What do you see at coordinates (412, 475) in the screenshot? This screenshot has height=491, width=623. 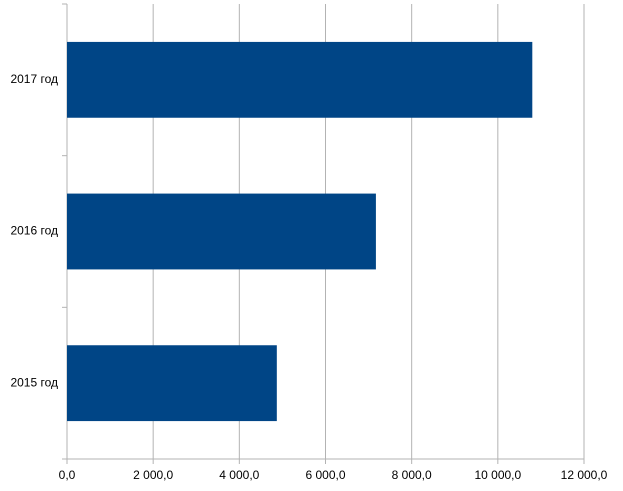 I see `x-tick-label: 8 000,0` at bounding box center [412, 475].